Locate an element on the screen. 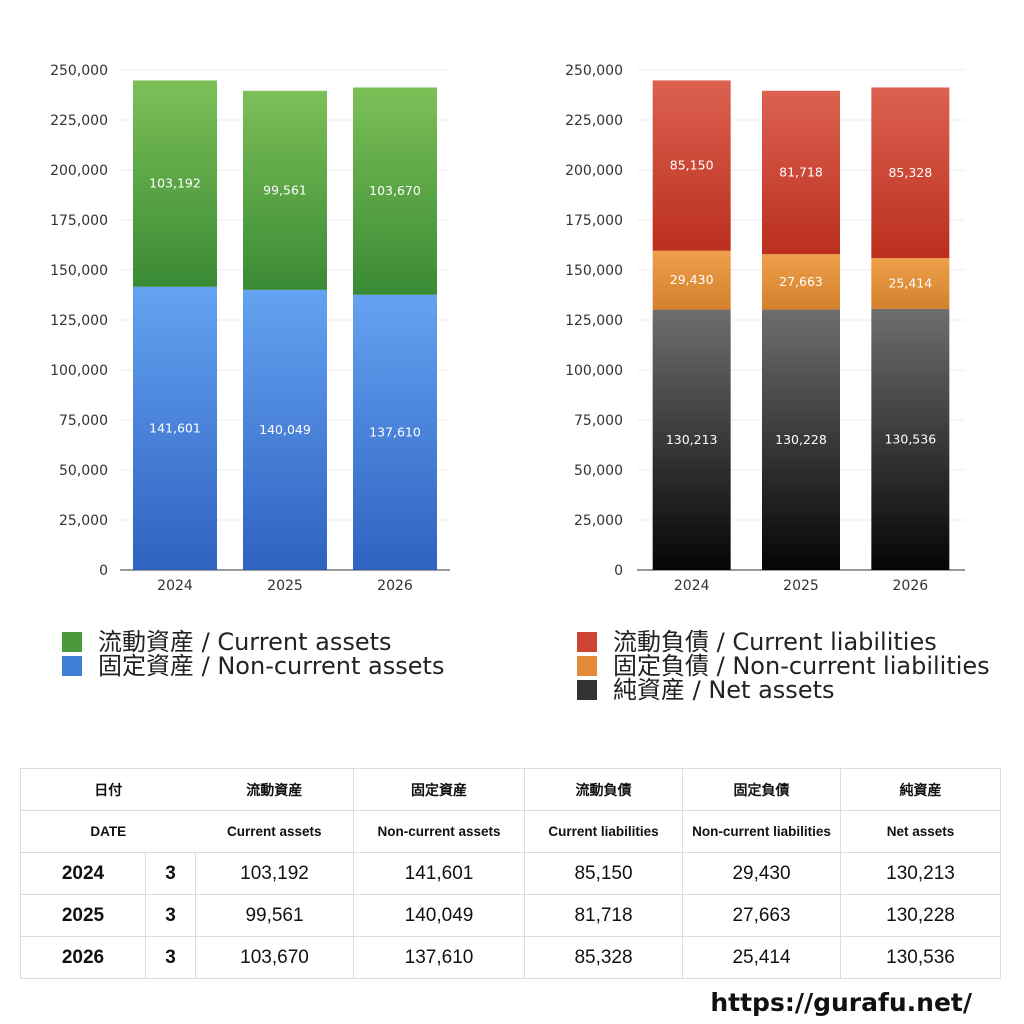  header-noncurrent-assets-jp: 固定資産 is located at coordinates (439, 789).